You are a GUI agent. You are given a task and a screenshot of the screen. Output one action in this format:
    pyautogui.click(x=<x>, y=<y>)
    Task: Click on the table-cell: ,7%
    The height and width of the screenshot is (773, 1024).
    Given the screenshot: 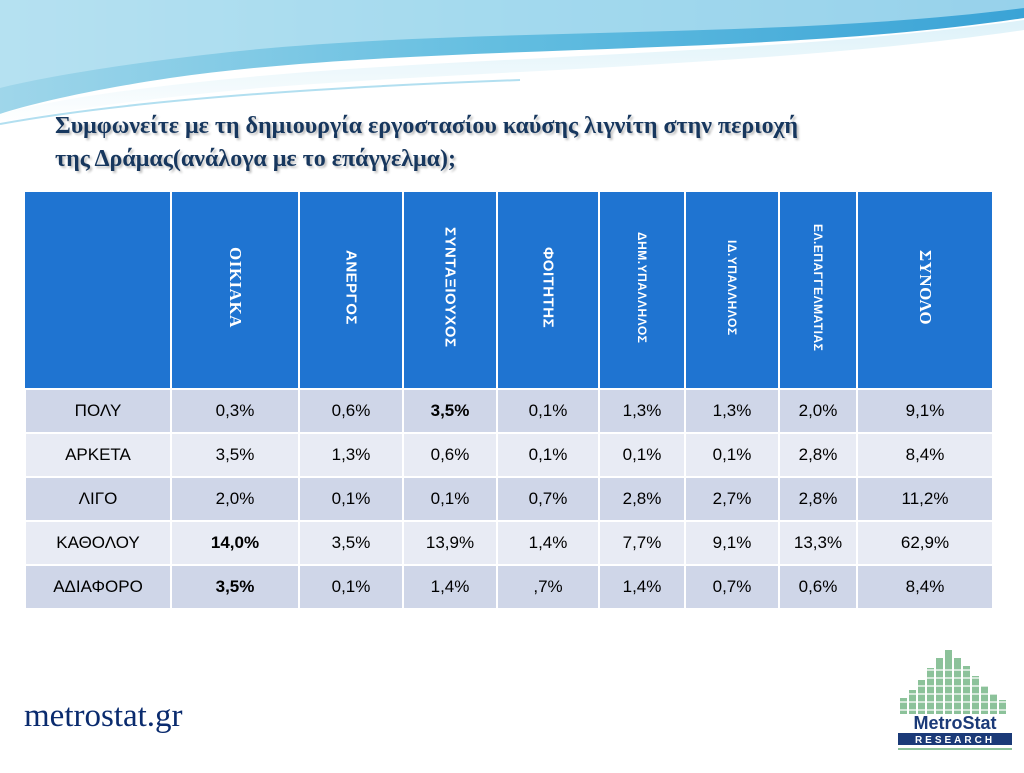 What is the action you would take?
    pyautogui.click(x=548, y=587)
    